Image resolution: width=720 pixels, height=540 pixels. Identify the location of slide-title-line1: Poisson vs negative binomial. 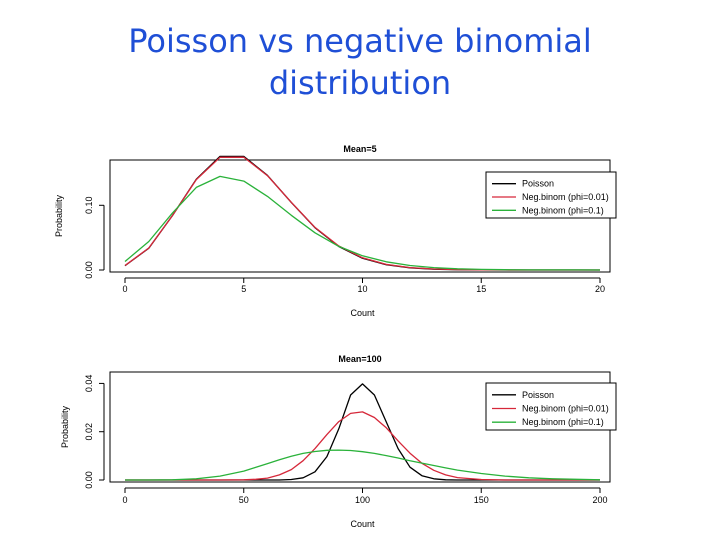
(360, 41).